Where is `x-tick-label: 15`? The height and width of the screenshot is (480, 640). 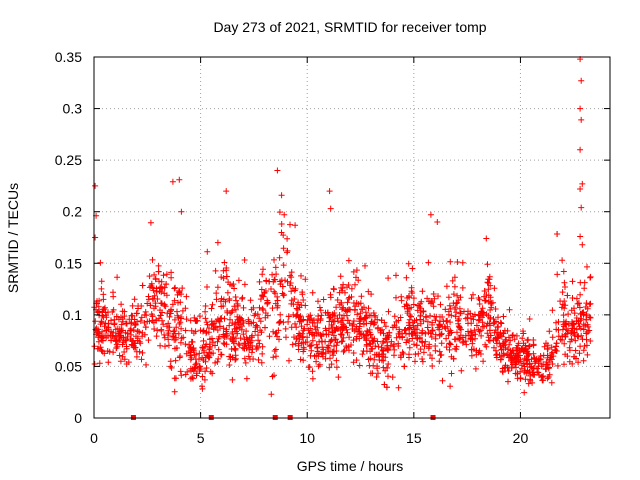
x-tick-label: 15 is located at coordinates (414, 438).